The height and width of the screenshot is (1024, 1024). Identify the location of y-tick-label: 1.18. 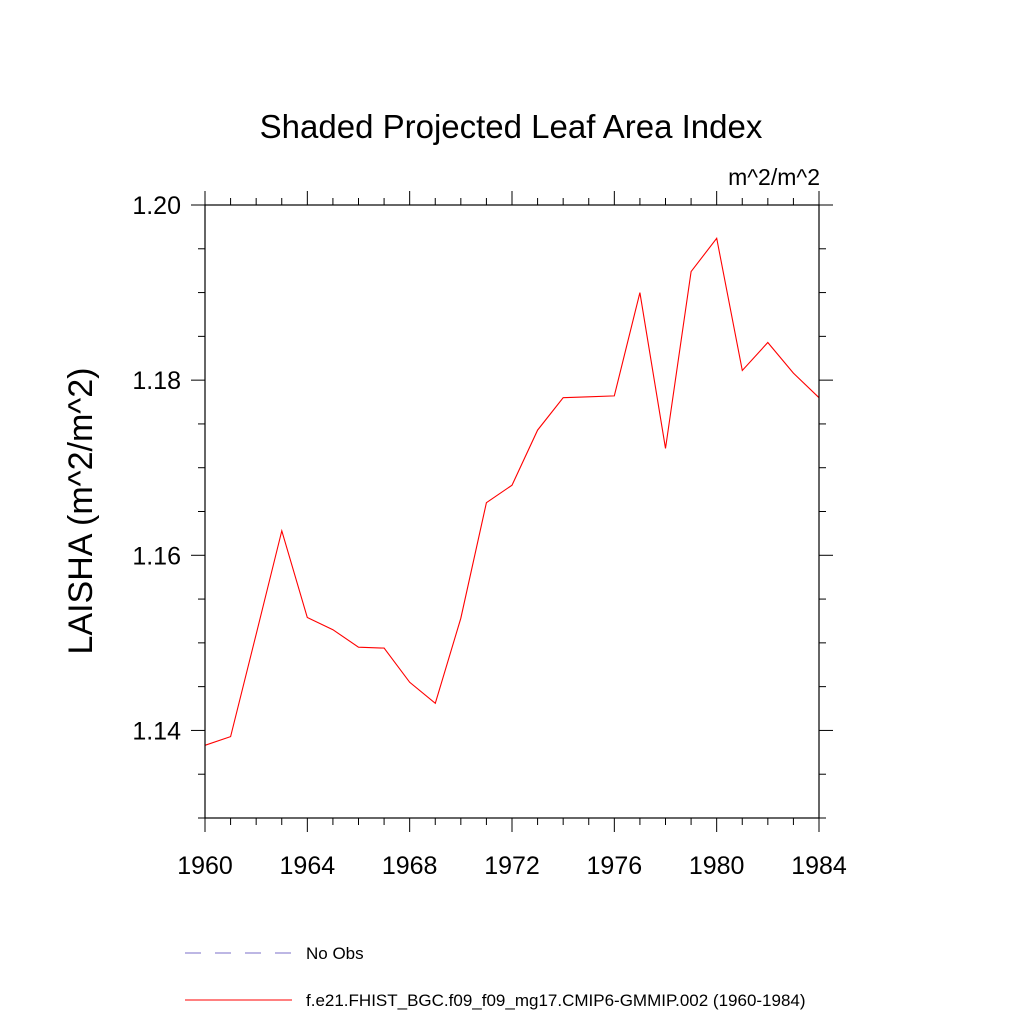
(156, 381).